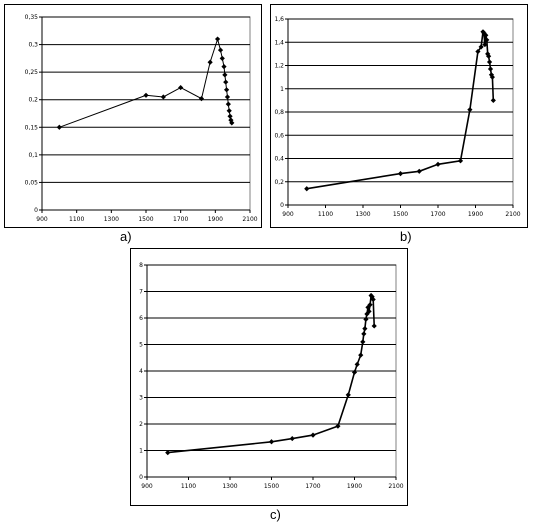 This screenshot has height=524, width=540. What do you see at coordinates (126, 236) in the screenshot?
I see `panel-label-a: a)` at bounding box center [126, 236].